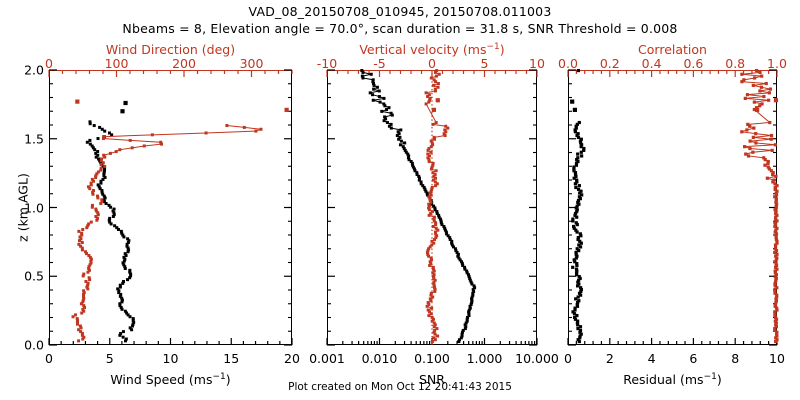  Describe the element at coordinates (34, 139) in the screenshot. I see `y-tick-label: 1.5` at that location.